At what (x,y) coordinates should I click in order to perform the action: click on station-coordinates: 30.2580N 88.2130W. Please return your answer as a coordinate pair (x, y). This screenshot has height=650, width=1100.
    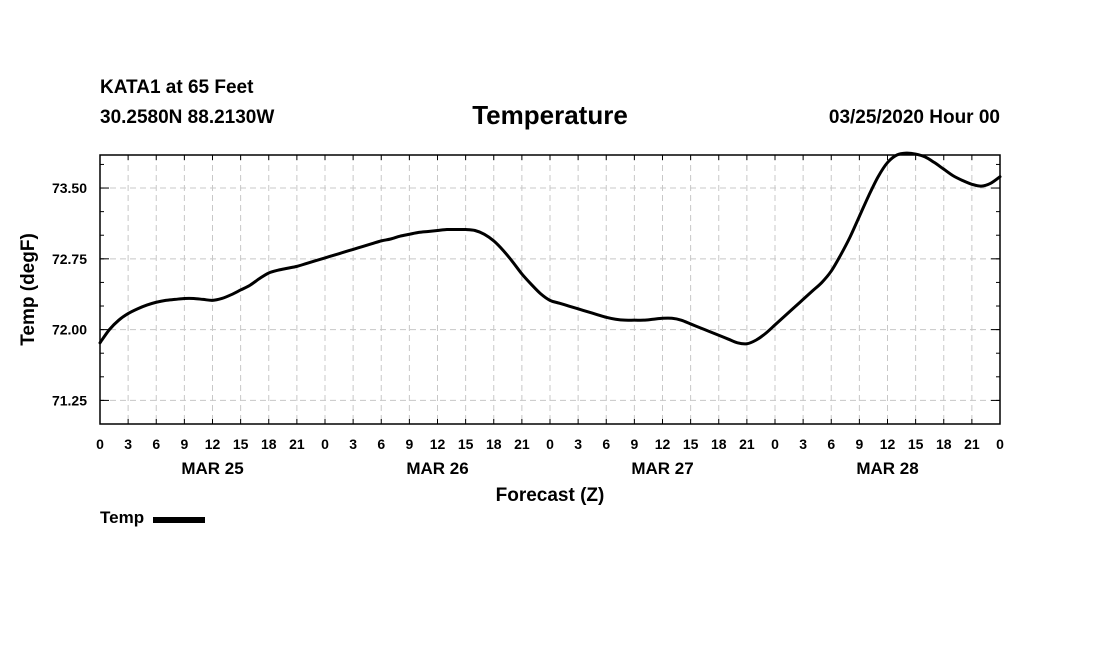
    Looking at the image, I should click on (187, 117).